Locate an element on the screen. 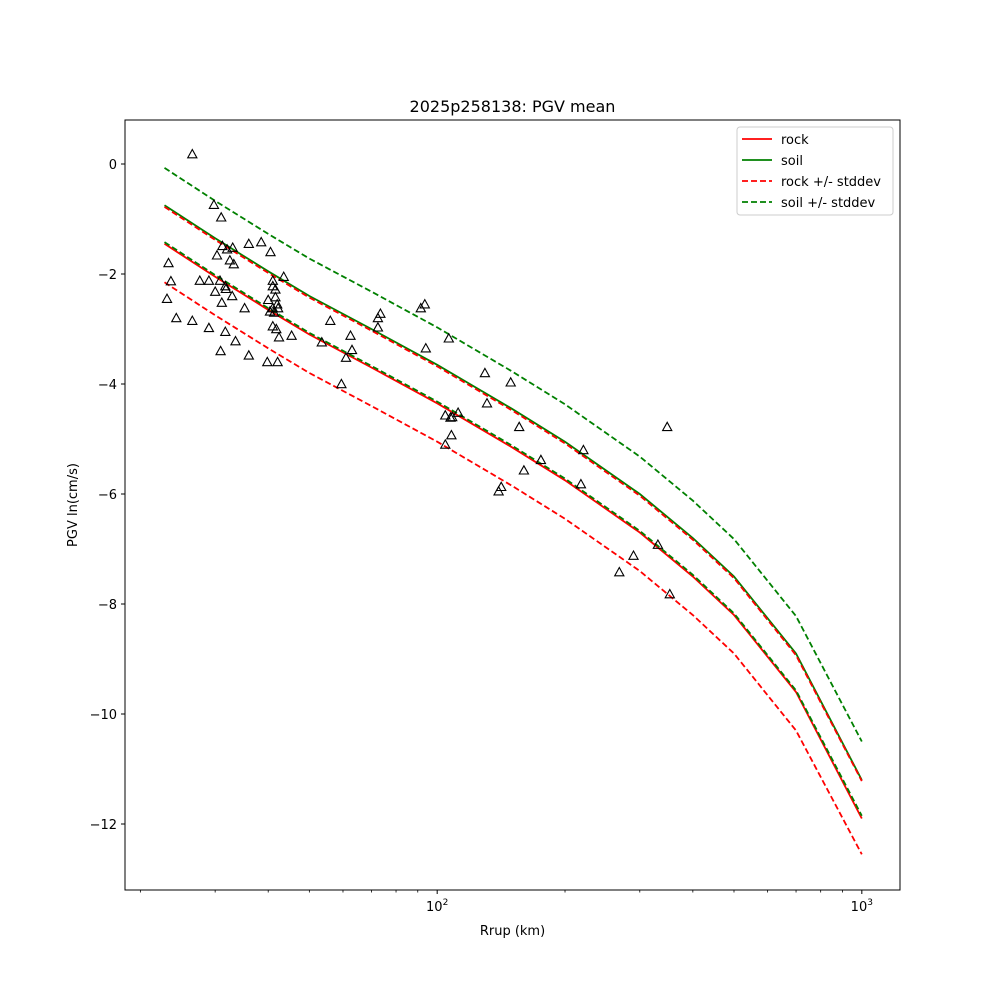  y-tick-label: −6 is located at coordinates (107, 495).